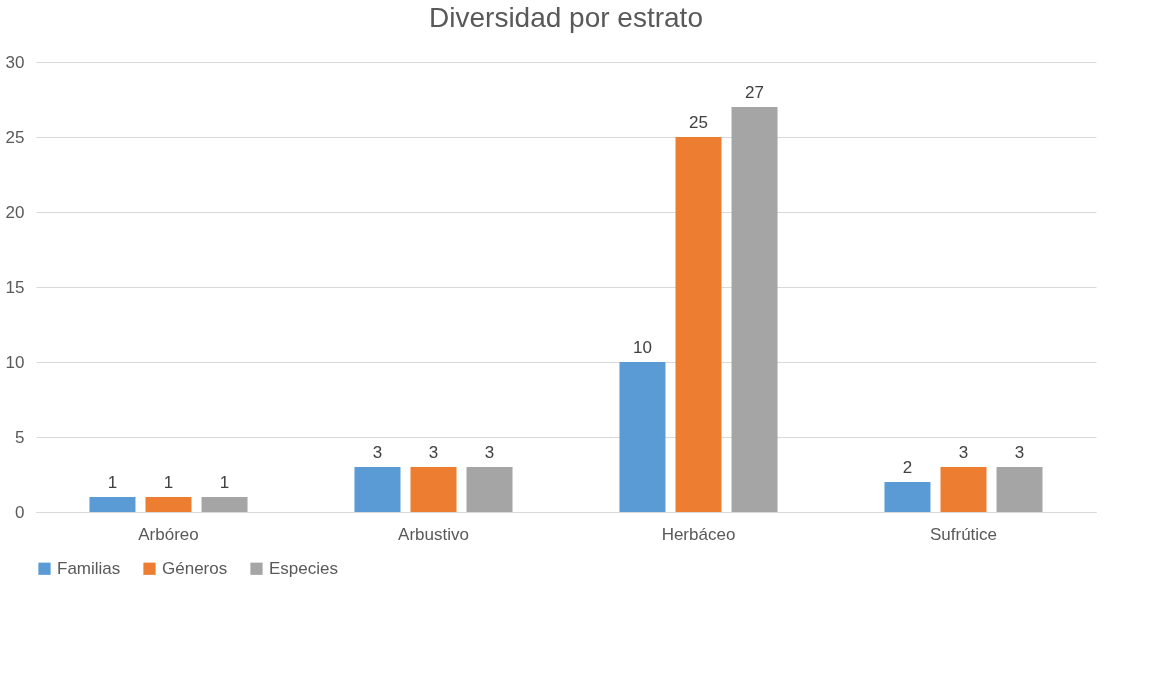  Describe the element at coordinates (20, 512) in the screenshot. I see `y-tick-label: 0` at that location.